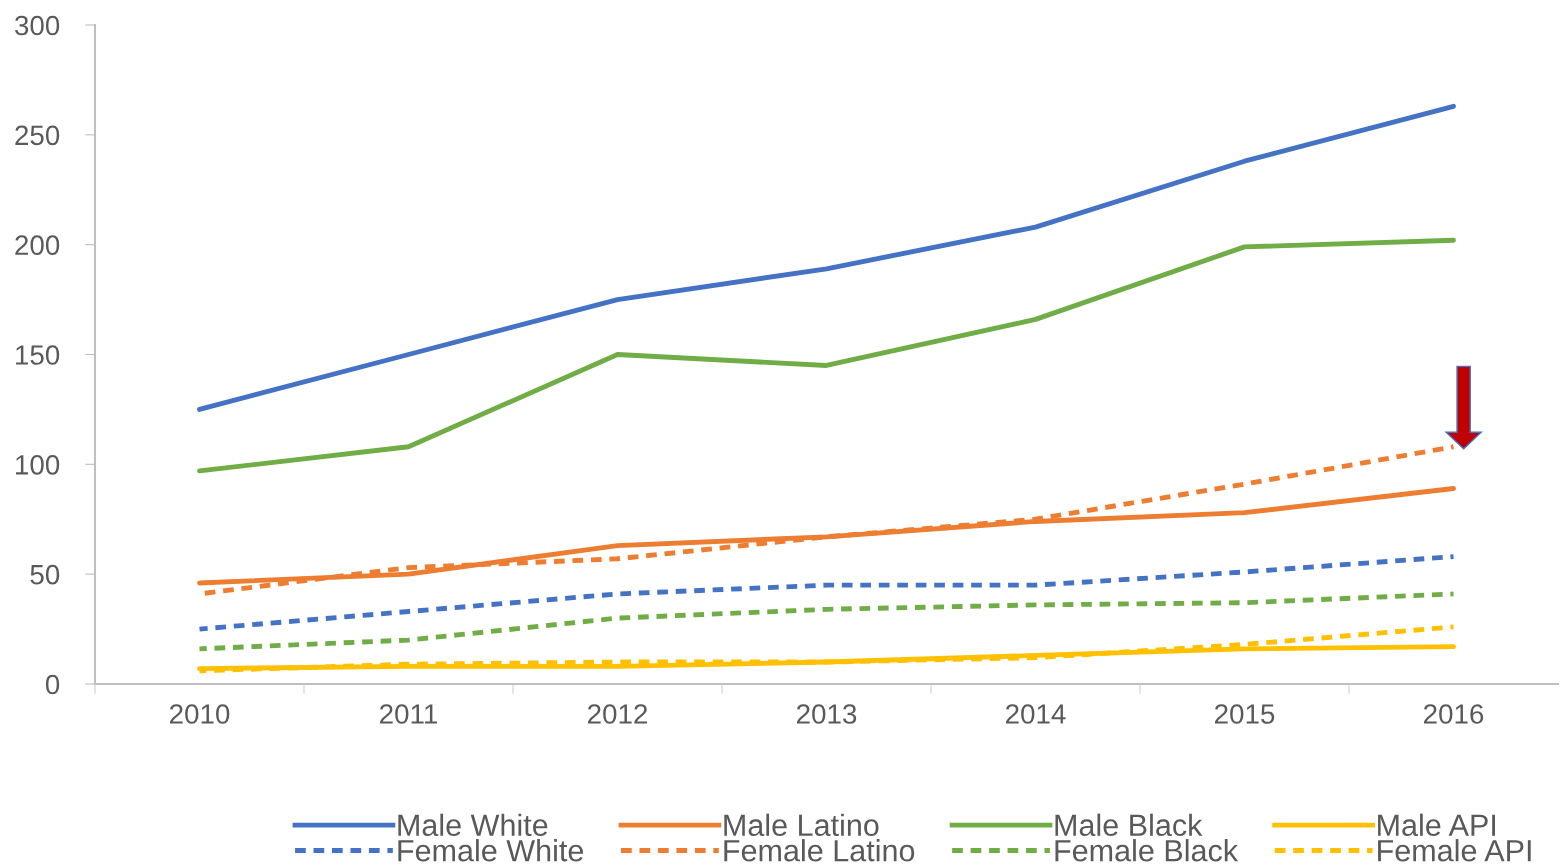 The height and width of the screenshot is (866, 1560). Describe the element at coordinates (1147, 850) in the screenshot. I see `legend-label: Female Black` at that location.